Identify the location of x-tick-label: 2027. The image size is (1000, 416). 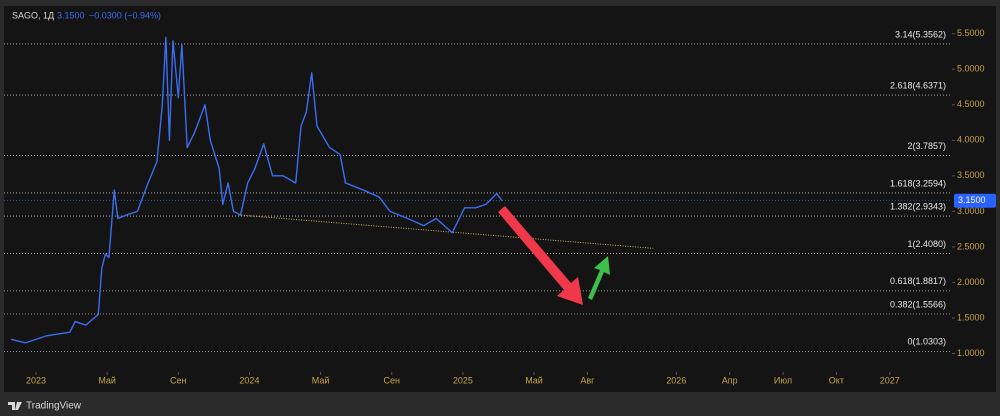
(890, 380).